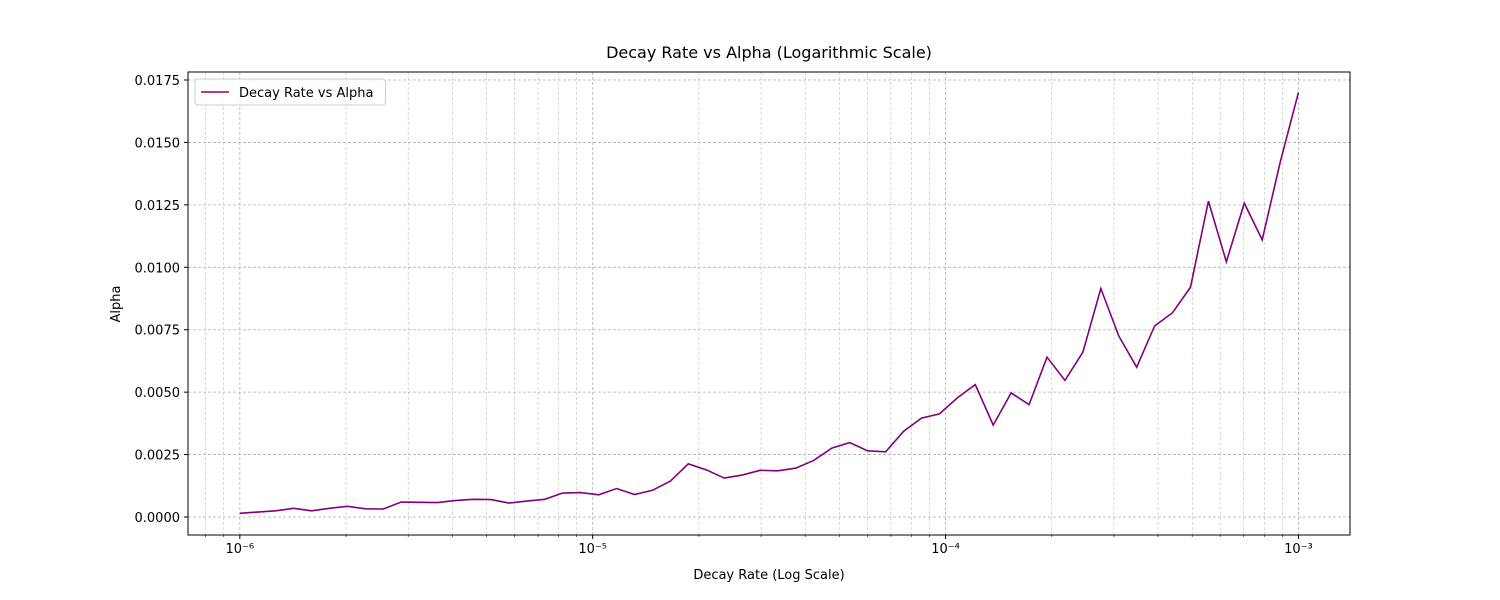  Describe the element at coordinates (158, 518) in the screenshot. I see `y-tick-label: 0.0000` at that location.